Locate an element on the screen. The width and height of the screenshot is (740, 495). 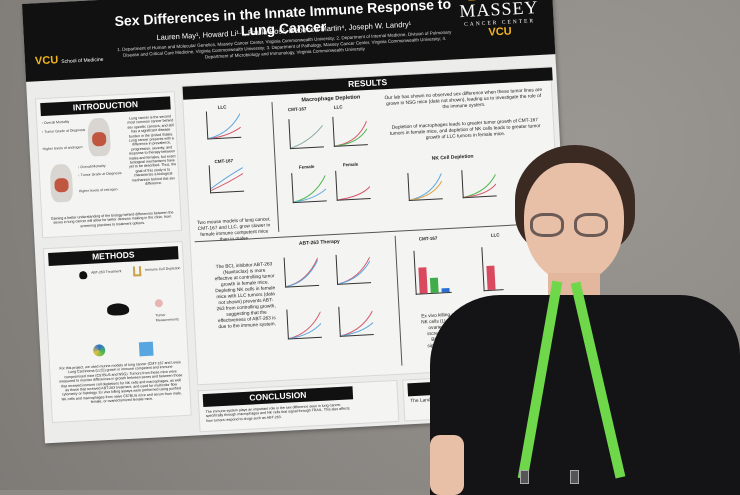
massey-logo: MASSEY CANCER CENTER VCU is located at coordinates (499, 20).